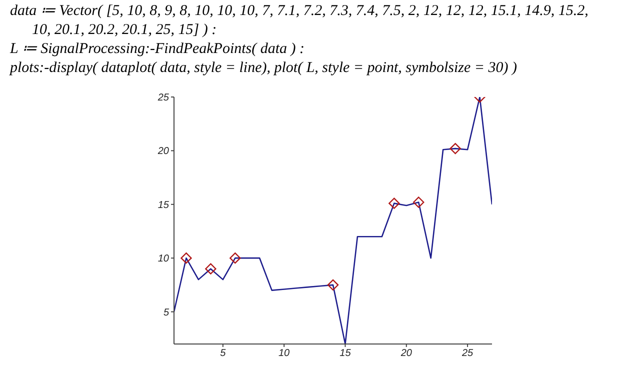 The width and height of the screenshot is (624, 375). What do you see at coordinates (467, 354) in the screenshot?
I see `x-tick-label: 25` at bounding box center [467, 354].